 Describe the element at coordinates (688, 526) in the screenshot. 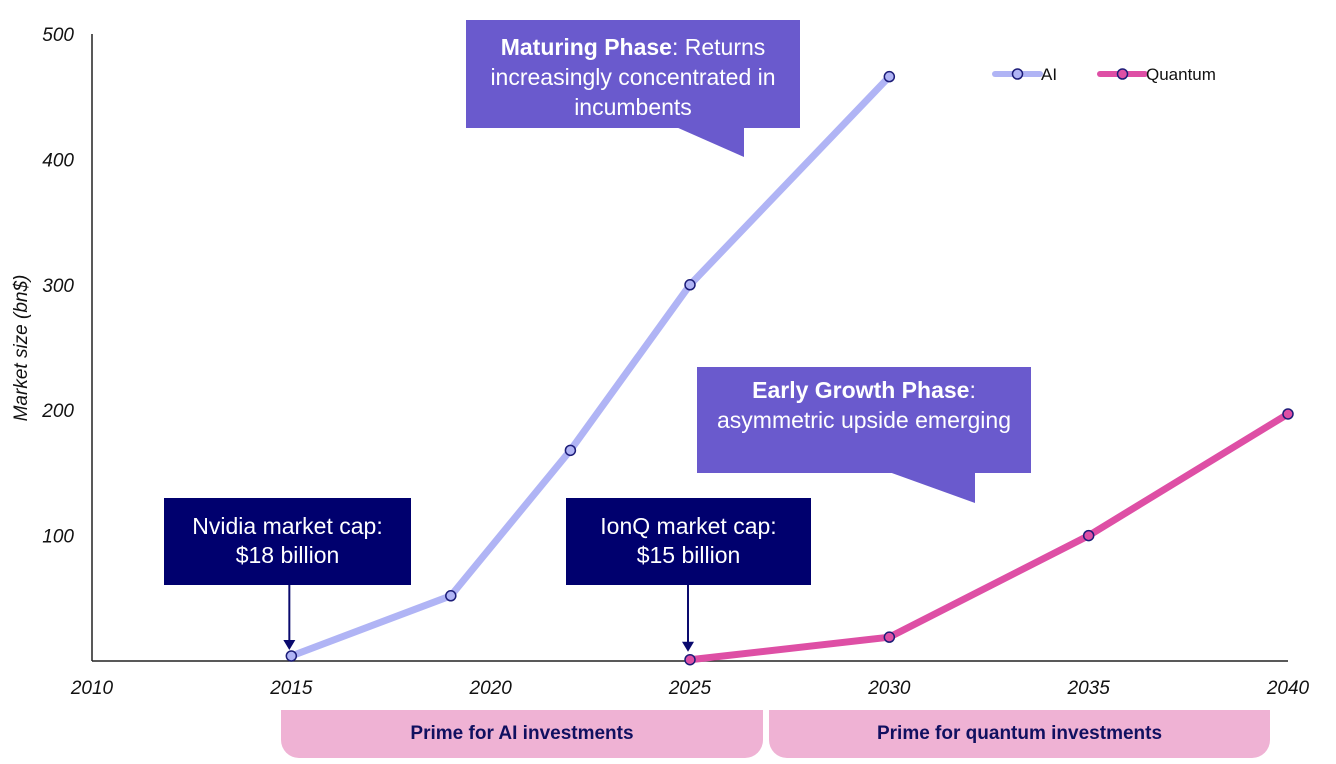

I see `ionq-note-line1: IonQ market cap:` at that location.